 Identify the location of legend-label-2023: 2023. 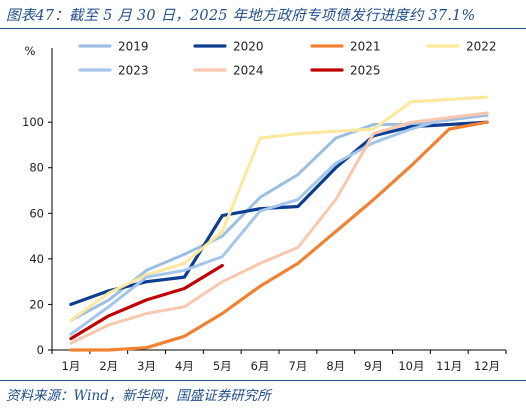
(133, 71).